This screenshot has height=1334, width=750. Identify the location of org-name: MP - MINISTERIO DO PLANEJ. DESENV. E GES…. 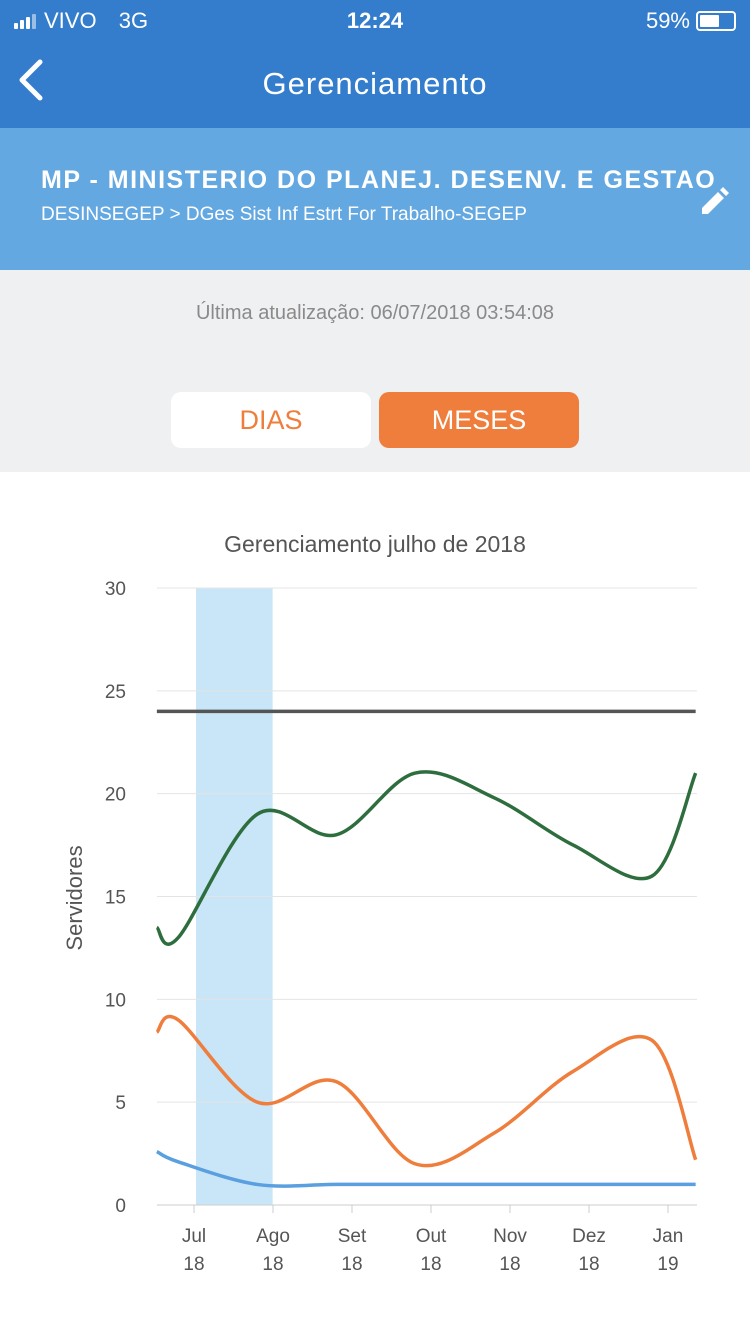
(379, 180).